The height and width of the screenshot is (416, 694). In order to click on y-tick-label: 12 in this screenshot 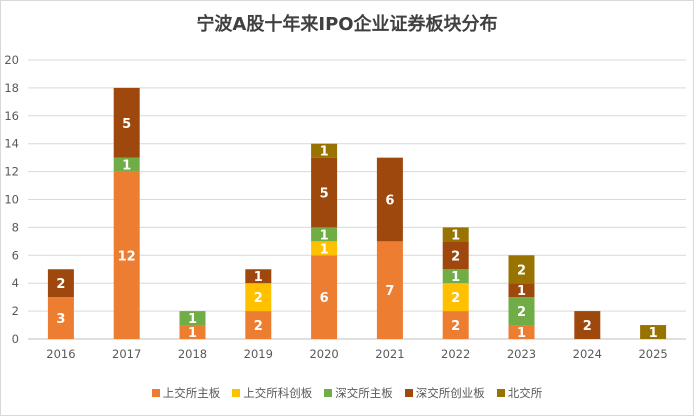, I will do `click(11, 172)`.